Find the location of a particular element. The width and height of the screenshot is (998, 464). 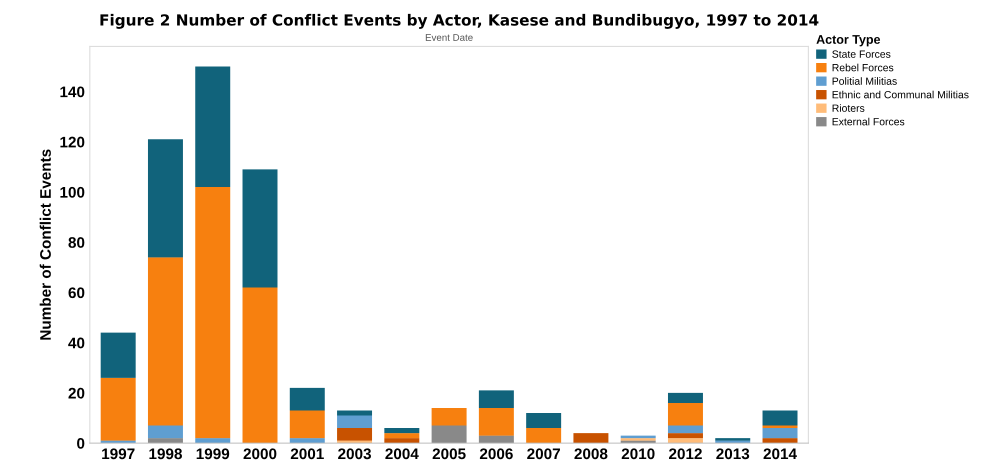

legend-title: Actor Type is located at coordinates (848, 40).